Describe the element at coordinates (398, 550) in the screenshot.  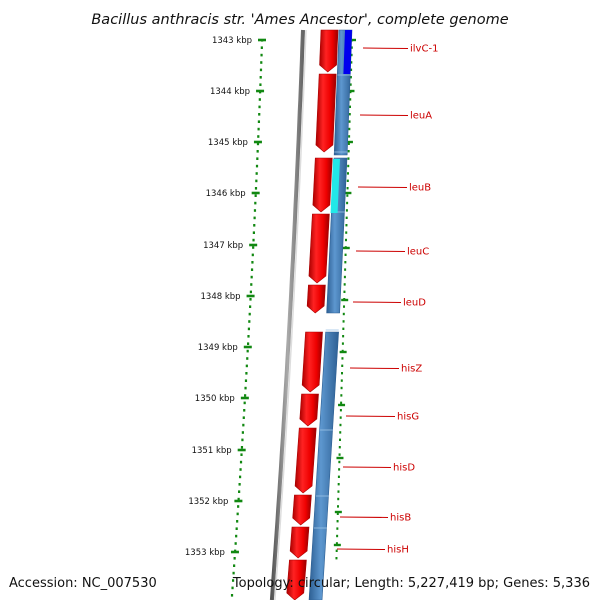
I see `gene-label-hish: hisH` at that location.